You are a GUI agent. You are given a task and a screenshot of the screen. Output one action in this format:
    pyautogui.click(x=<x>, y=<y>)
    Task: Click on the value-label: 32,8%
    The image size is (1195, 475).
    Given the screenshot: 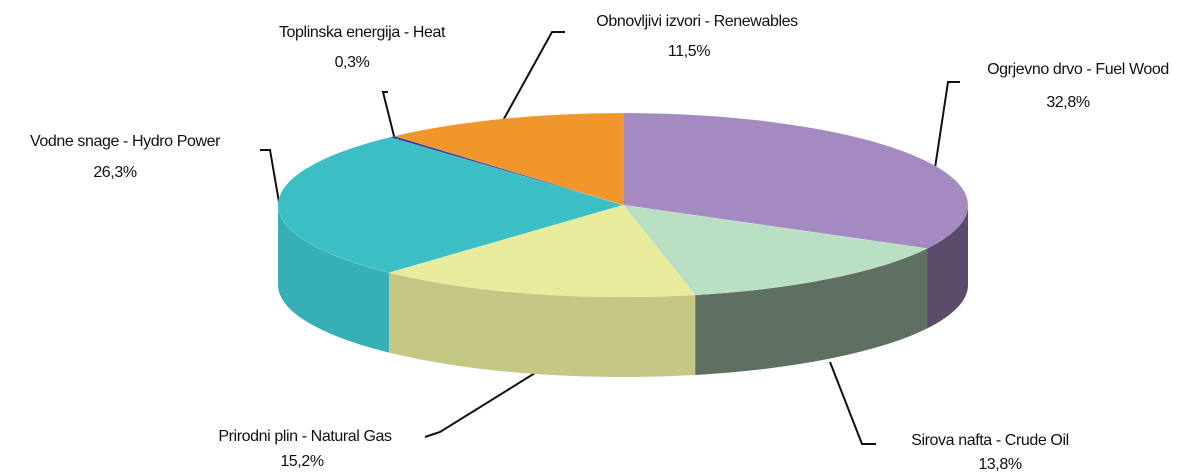 What is the action you would take?
    pyautogui.click(x=1068, y=102)
    